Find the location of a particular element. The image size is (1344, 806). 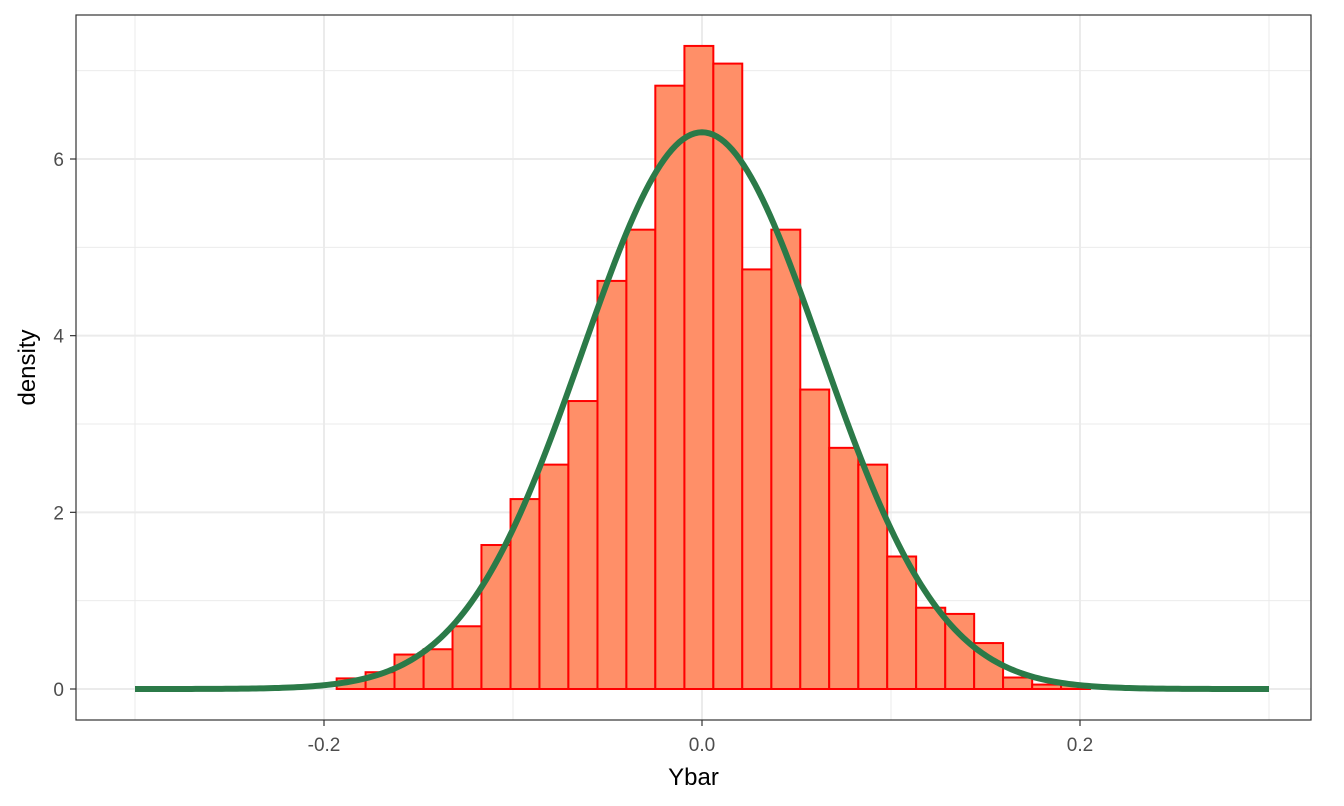

y-axis-title: density is located at coordinates (27, 367).